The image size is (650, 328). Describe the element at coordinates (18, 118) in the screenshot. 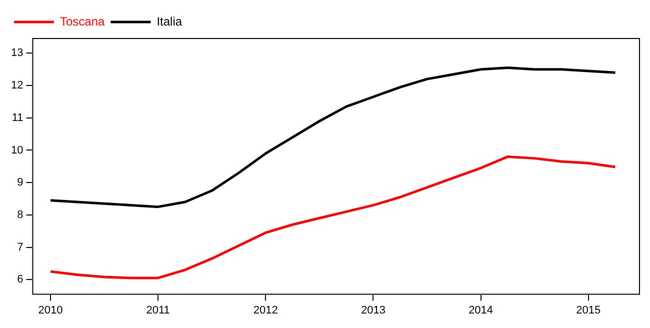

I see `y-tick-label: 11` at that location.